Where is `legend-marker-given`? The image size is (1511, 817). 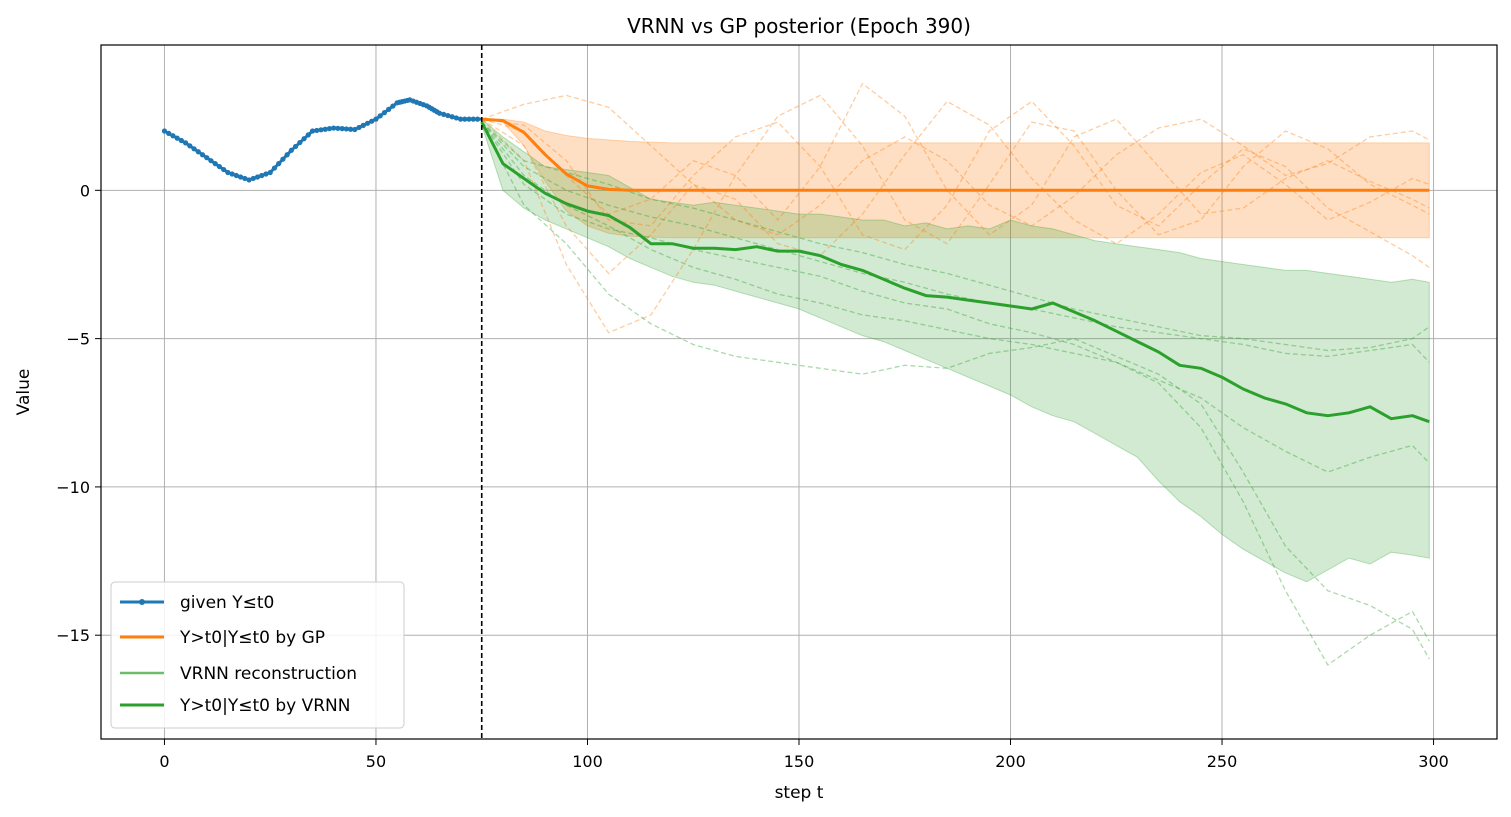
legend-marker-given is located at coordinates (142, 602).